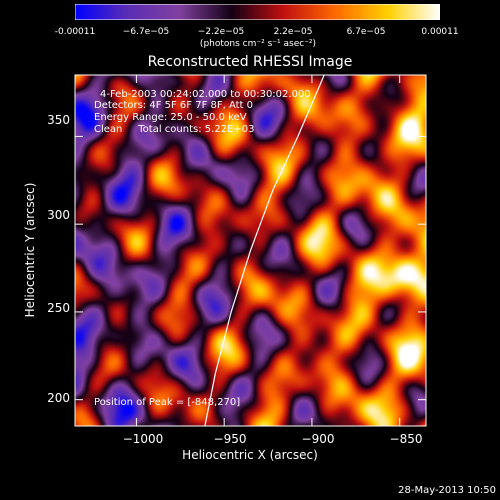 Image resolution: width=500 pixels, height=500 pixels. What do you see at coordinates (58, 120) in the screenshot?
I see `y-tick-label: 350` at bounding box center [58, 120].